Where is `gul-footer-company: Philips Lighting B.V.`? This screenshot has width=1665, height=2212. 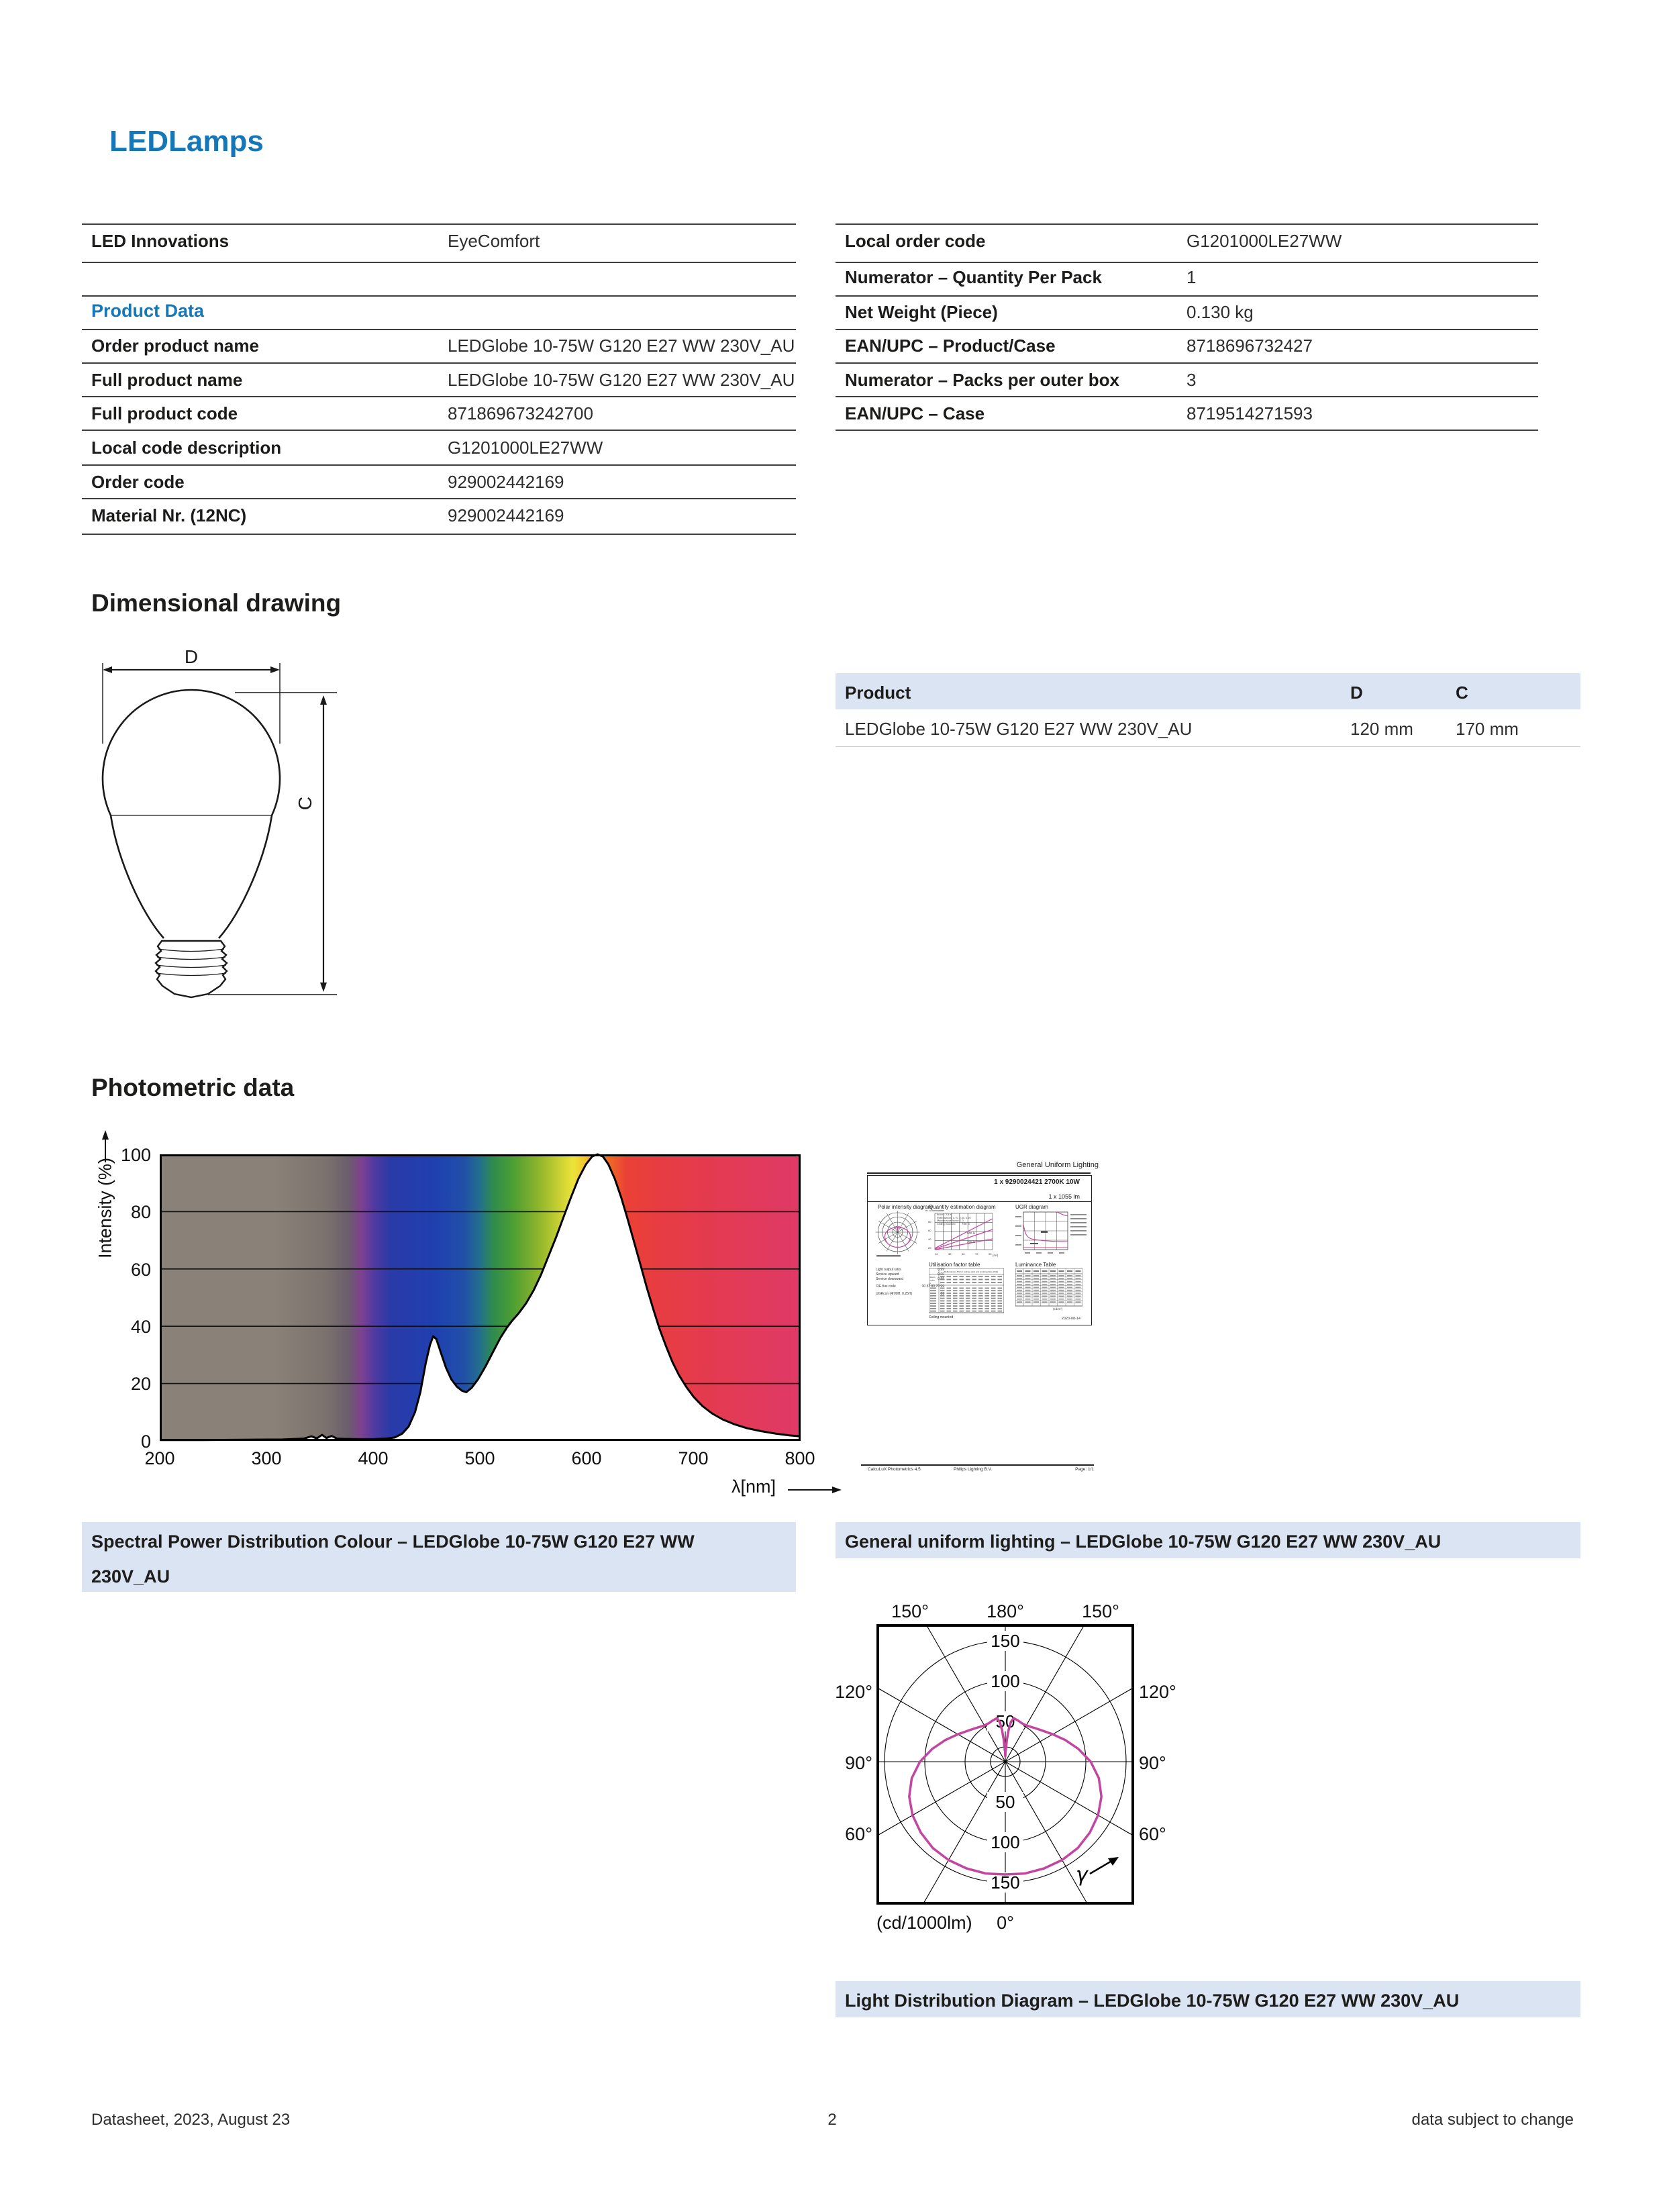
gul-footer-company: Philips Lighting B.V. is located at coordinates (974, 1469).